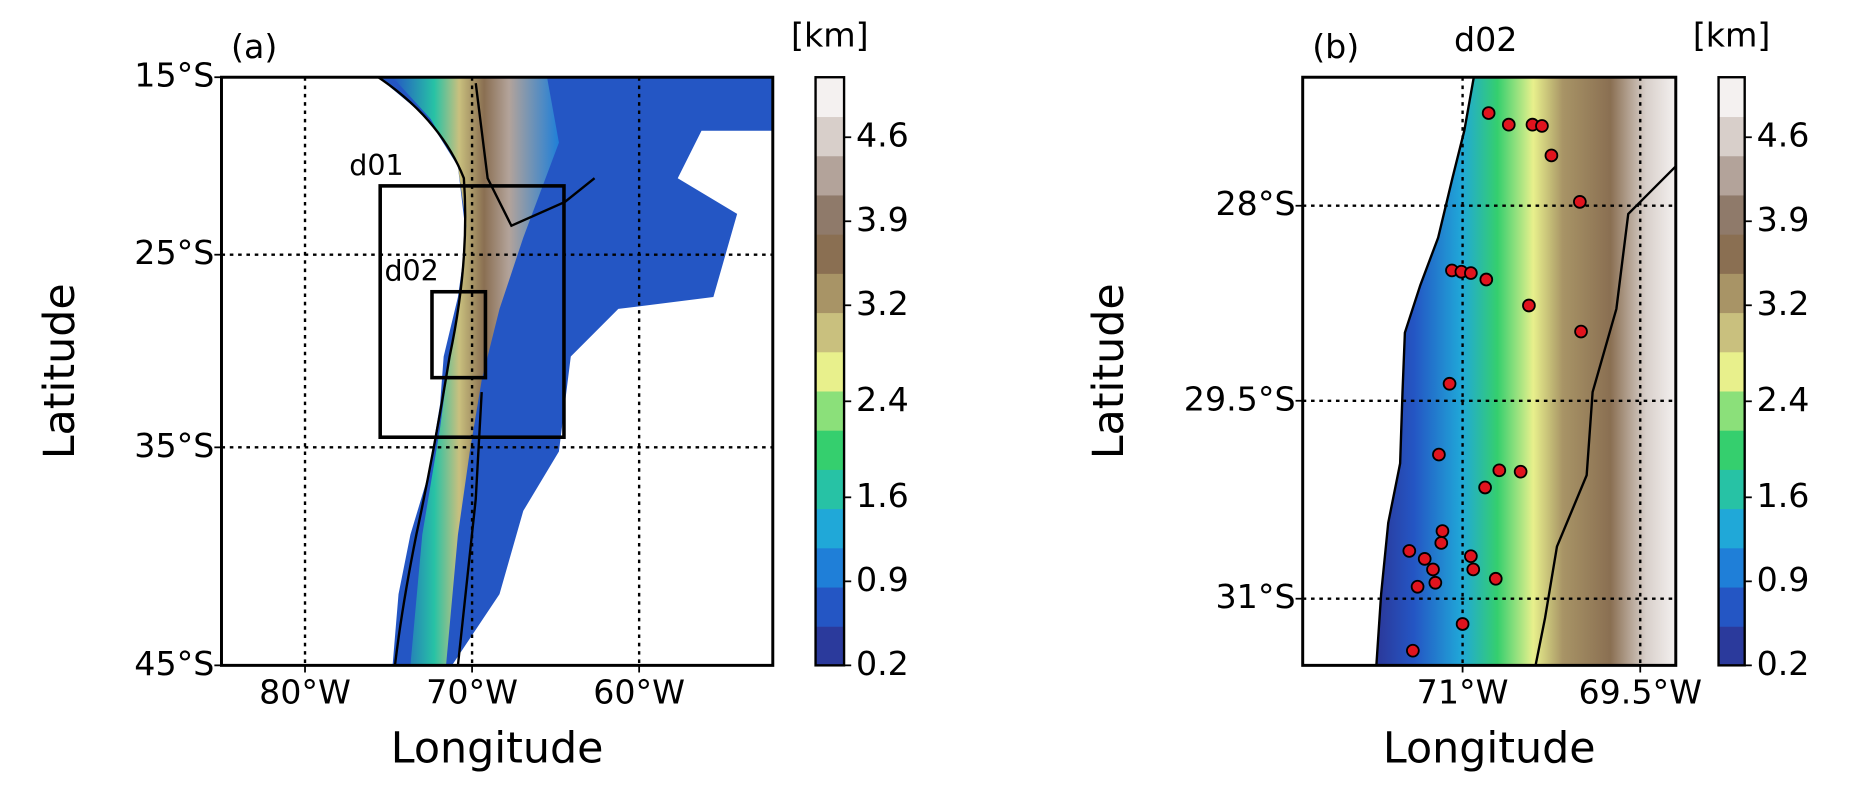  I want to click on axes-frame, so click(1489, 371).